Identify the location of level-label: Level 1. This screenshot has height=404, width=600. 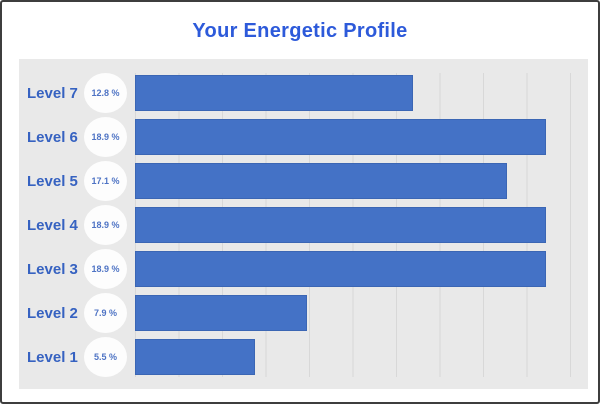
(52, 357).